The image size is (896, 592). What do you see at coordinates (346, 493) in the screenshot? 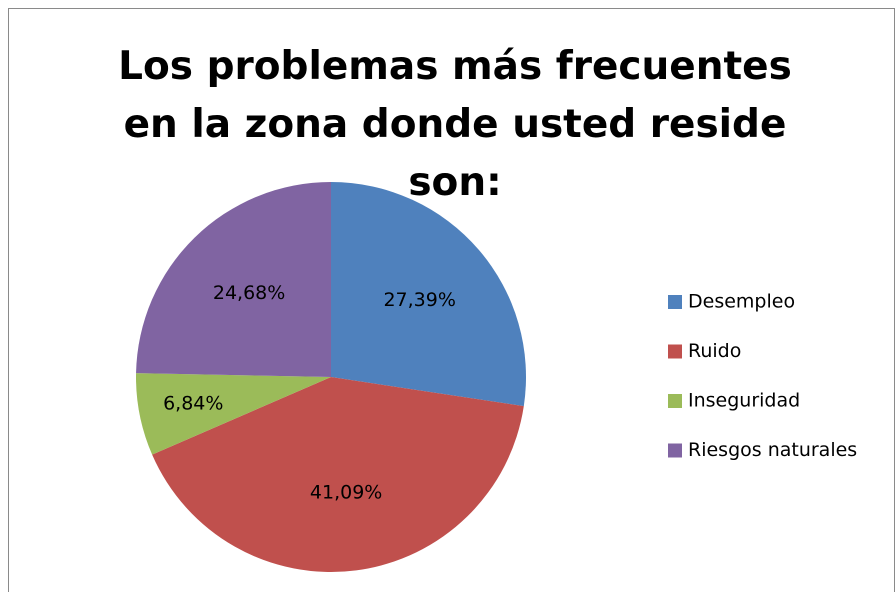
I see `data-label: 41,09%` at bounding box center [346, 493].